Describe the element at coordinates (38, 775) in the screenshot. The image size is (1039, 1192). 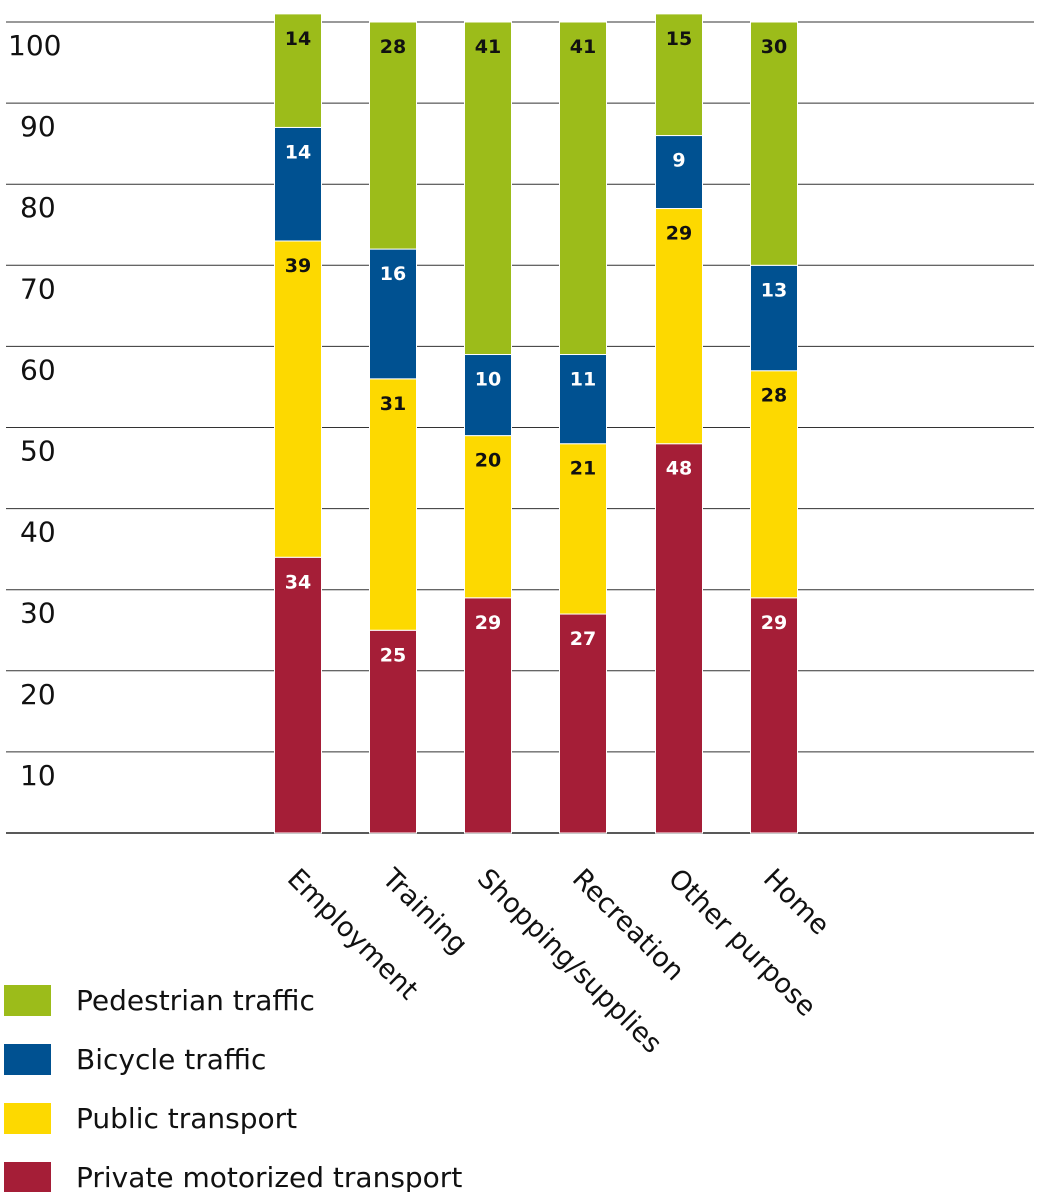
I see `y-tick-label-10: 10` at that location.